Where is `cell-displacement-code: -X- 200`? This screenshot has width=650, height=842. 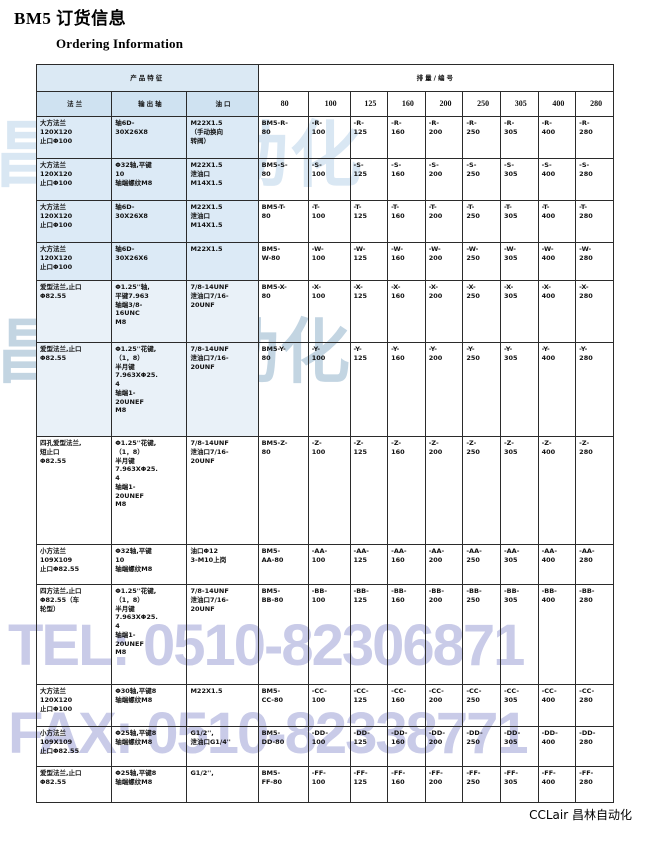
cell-displacement-code: -X- 200 is located at coordinates (444, 311).